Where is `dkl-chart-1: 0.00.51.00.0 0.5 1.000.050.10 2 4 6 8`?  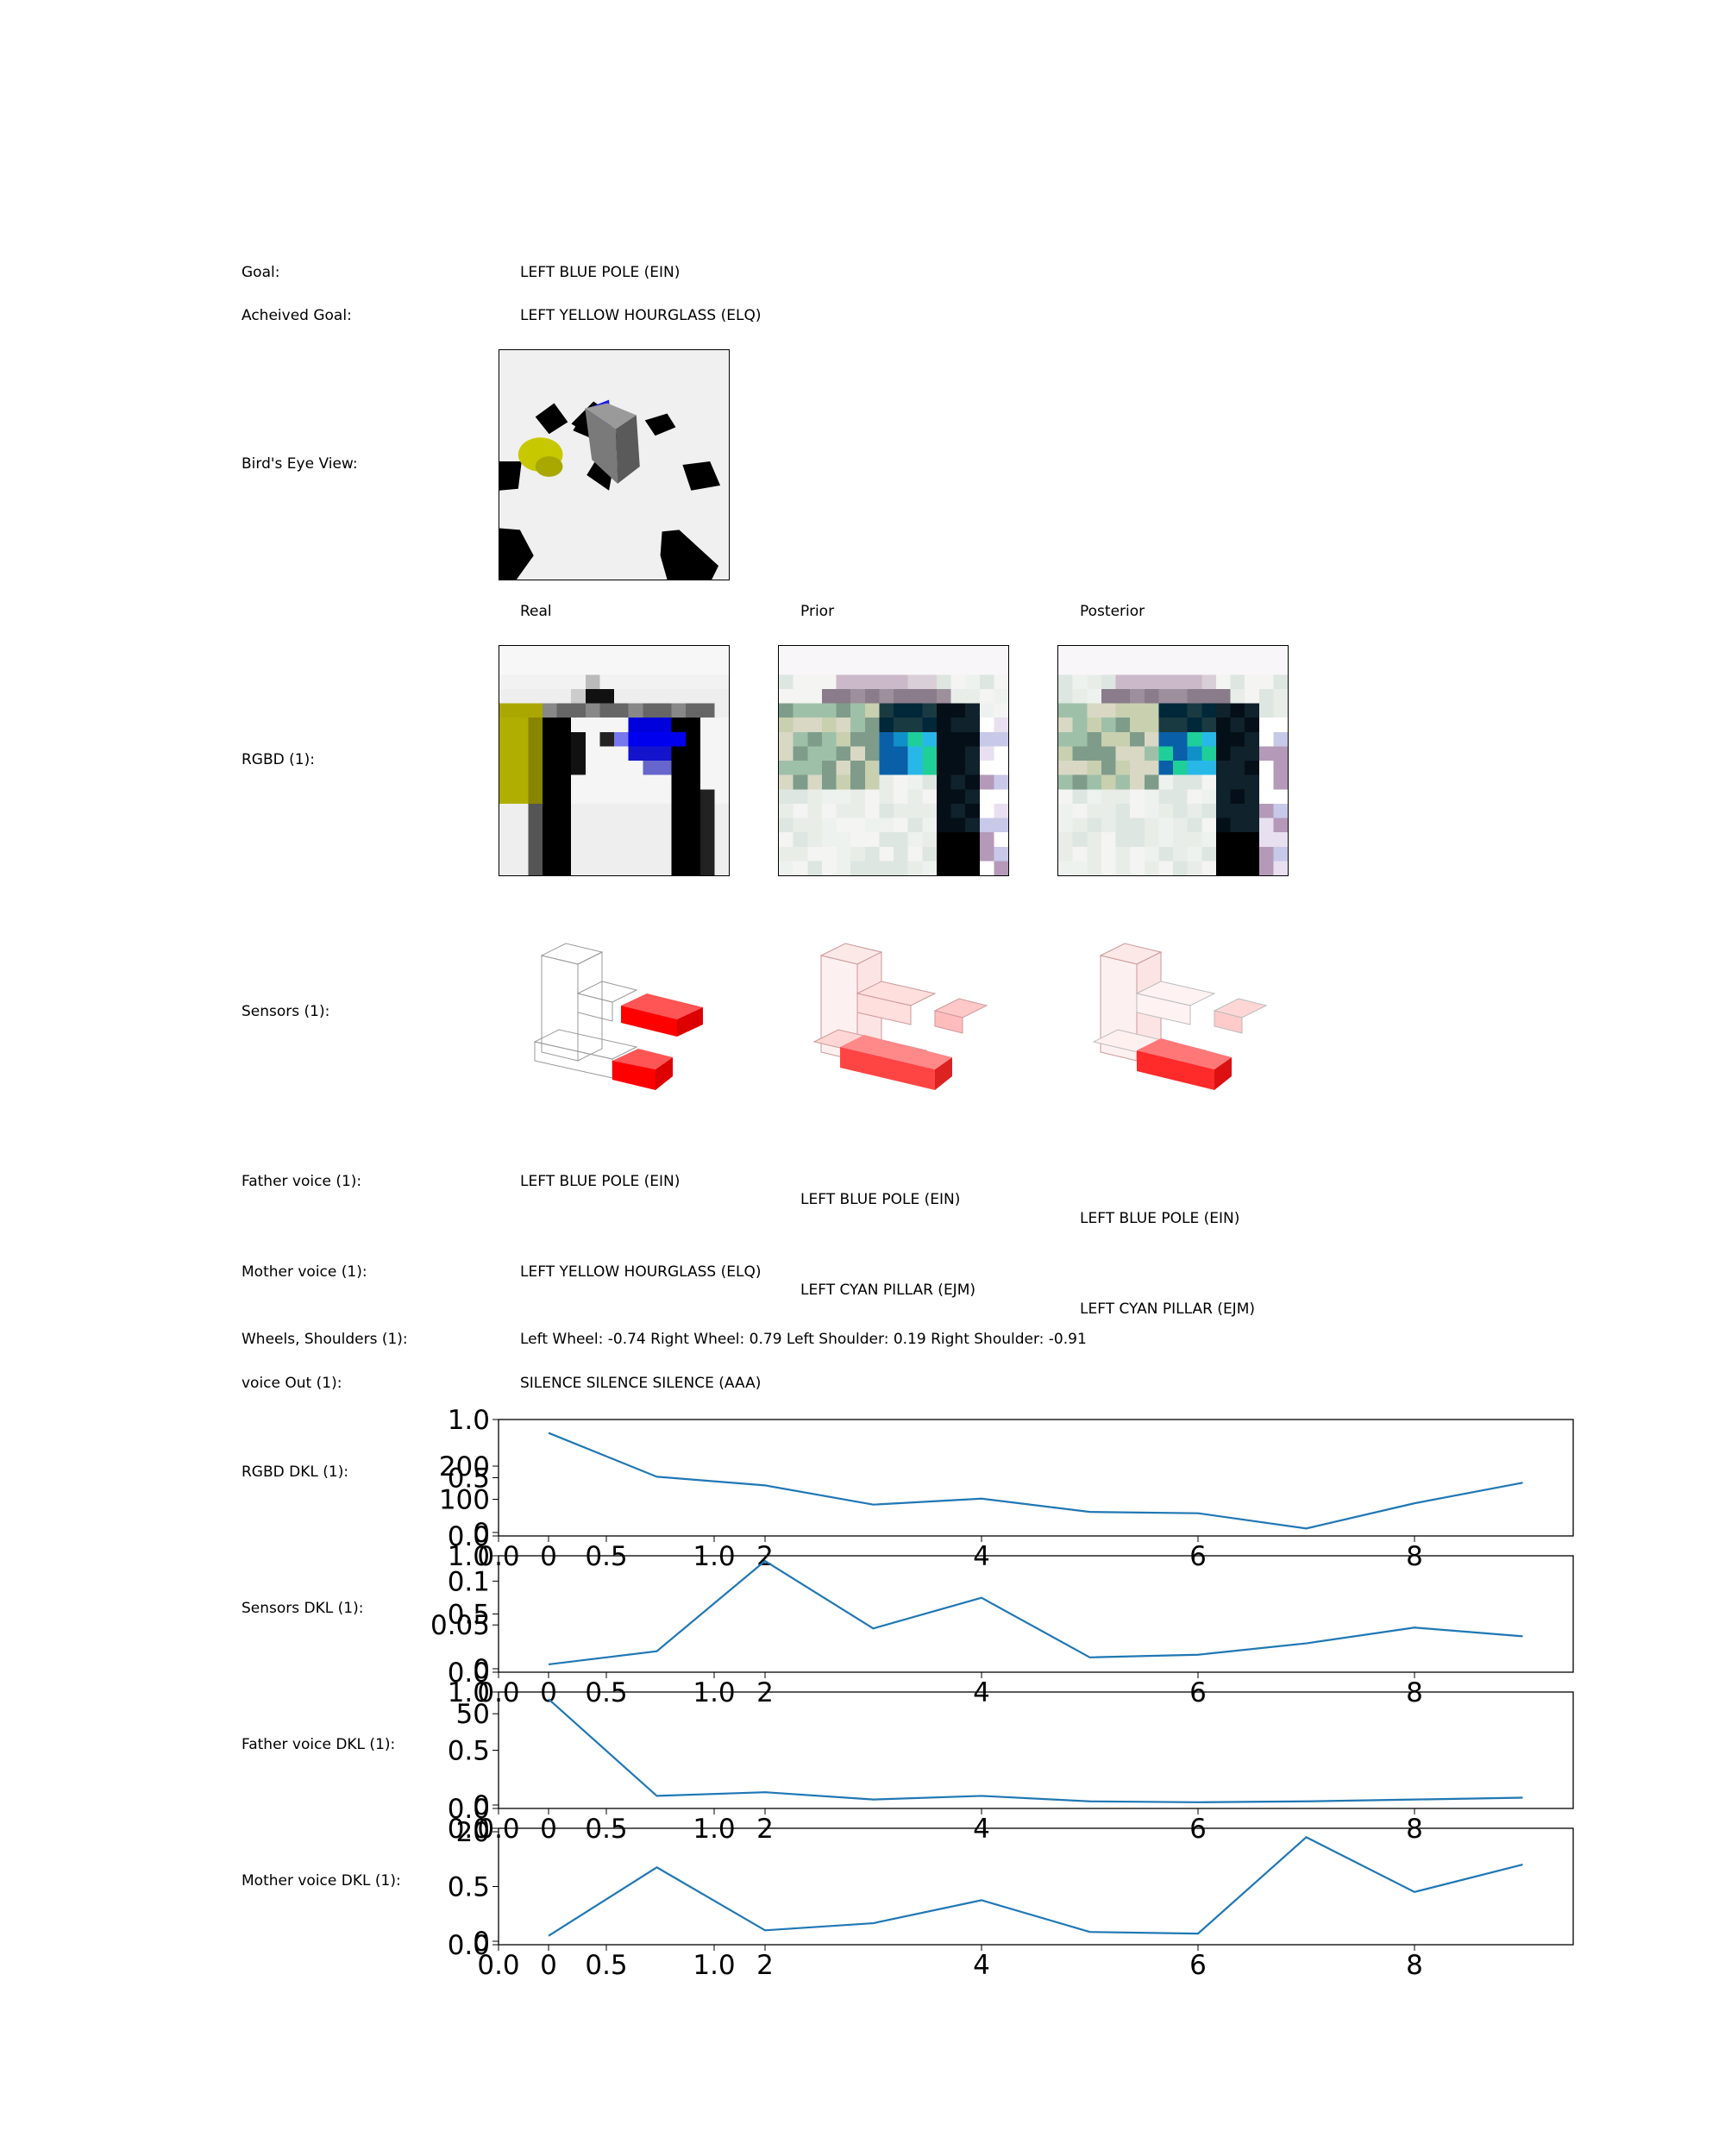
dkl-chart-1: 0.00.51.00.0 0.5 1.000.050.10 2 4 6 8 is located at coordinates (1002, 1624).